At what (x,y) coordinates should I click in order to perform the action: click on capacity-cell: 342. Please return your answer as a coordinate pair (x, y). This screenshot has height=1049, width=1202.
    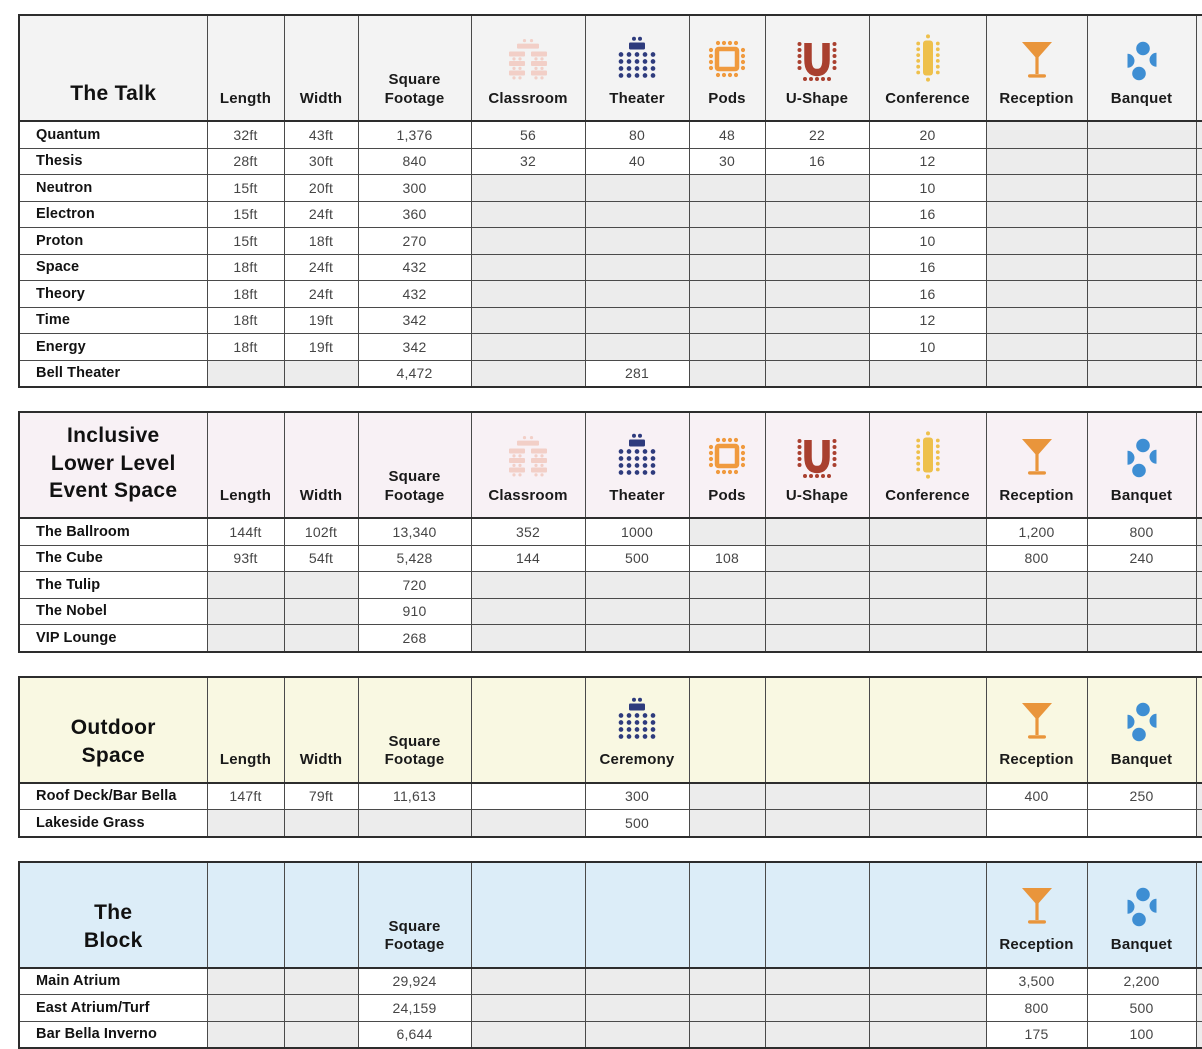
    Looking at the image, I should click on (414, 320).